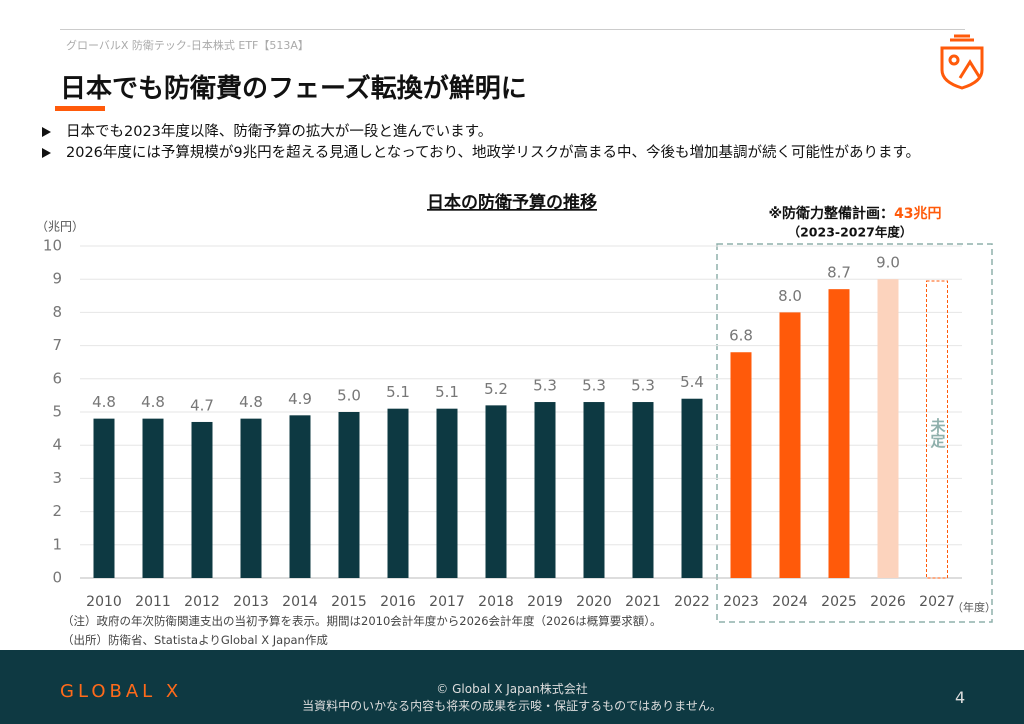  I want to click on y-axis-label: （兆円）, so click(60, 227).